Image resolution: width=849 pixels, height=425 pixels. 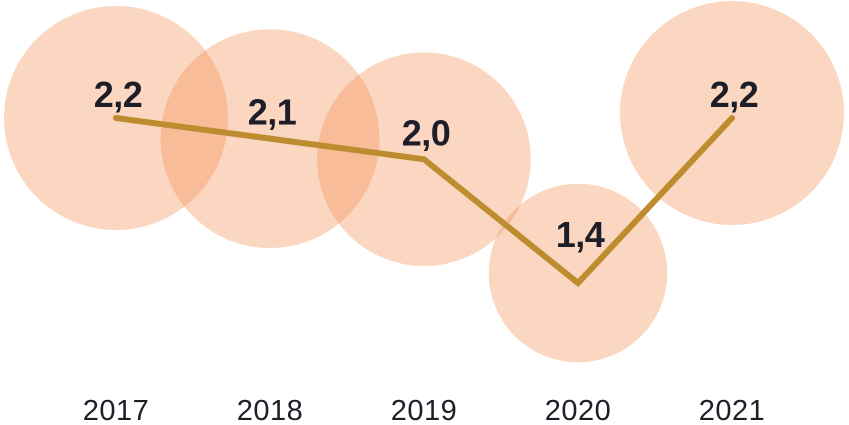 I want to click on value-label-2019: 2,0, so click(x=426, y=132).